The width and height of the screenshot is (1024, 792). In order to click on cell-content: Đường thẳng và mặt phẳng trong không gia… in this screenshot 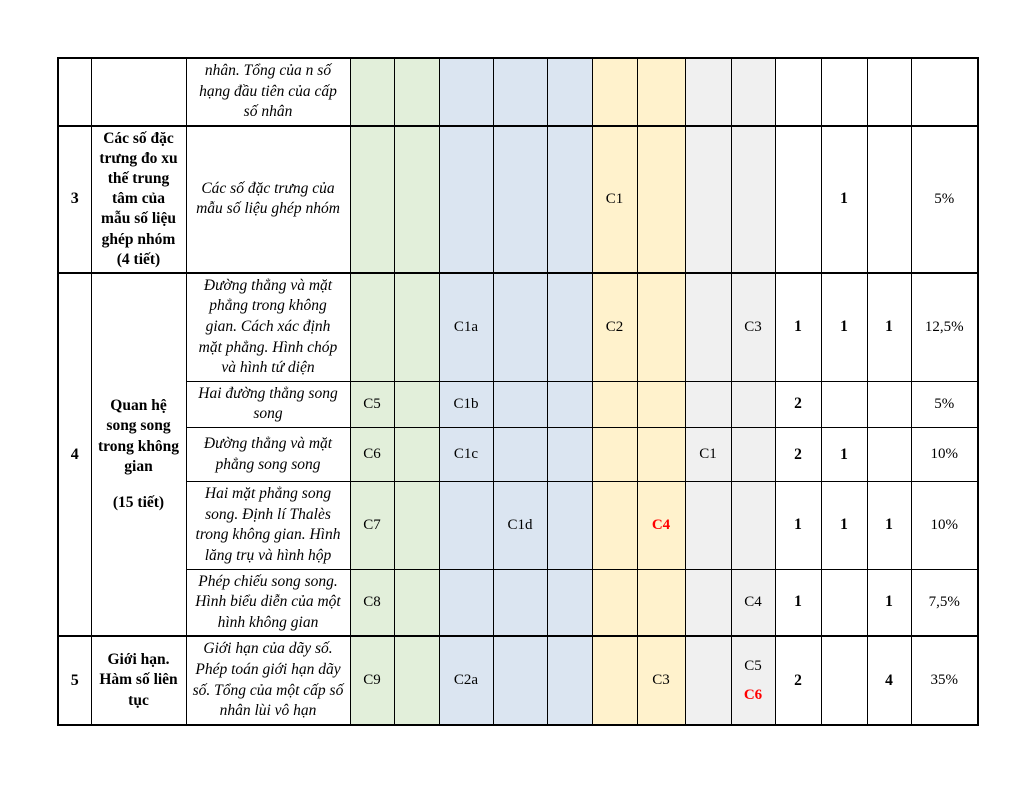, I will do `click(268, 326)`.